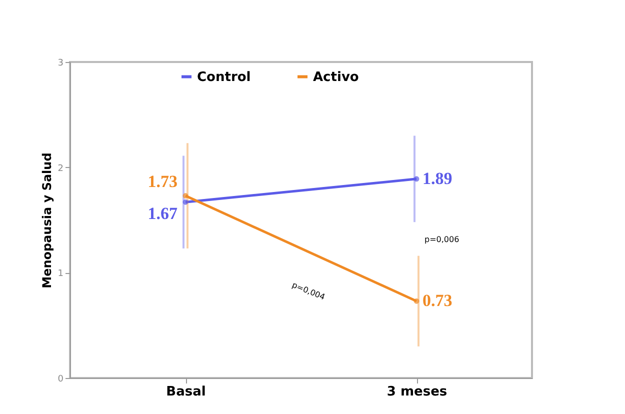 The height and width of the screenshot is (414, 625). Describe the element at coordinates (442, 239) in the screenshot. I see `annotation: p=0,006` at that location.